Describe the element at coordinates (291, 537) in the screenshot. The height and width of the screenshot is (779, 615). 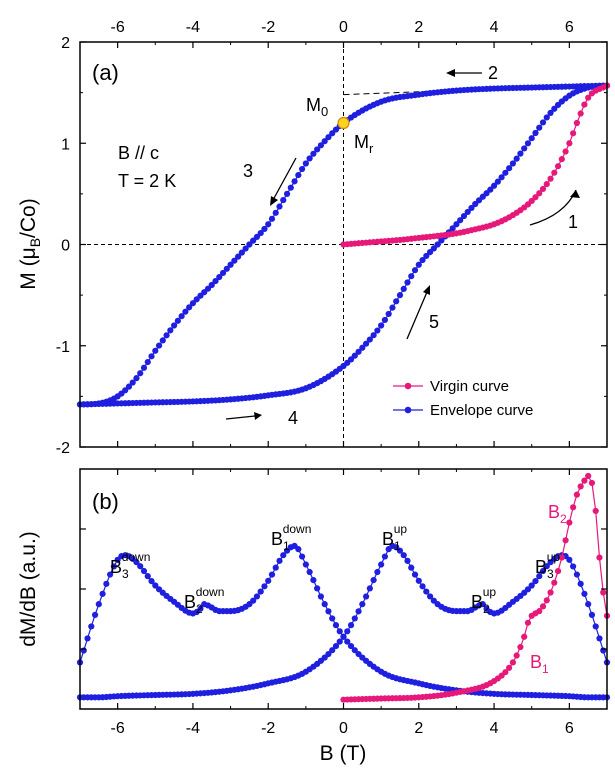
I see `peak-label-b1-down: B1down` at that location.